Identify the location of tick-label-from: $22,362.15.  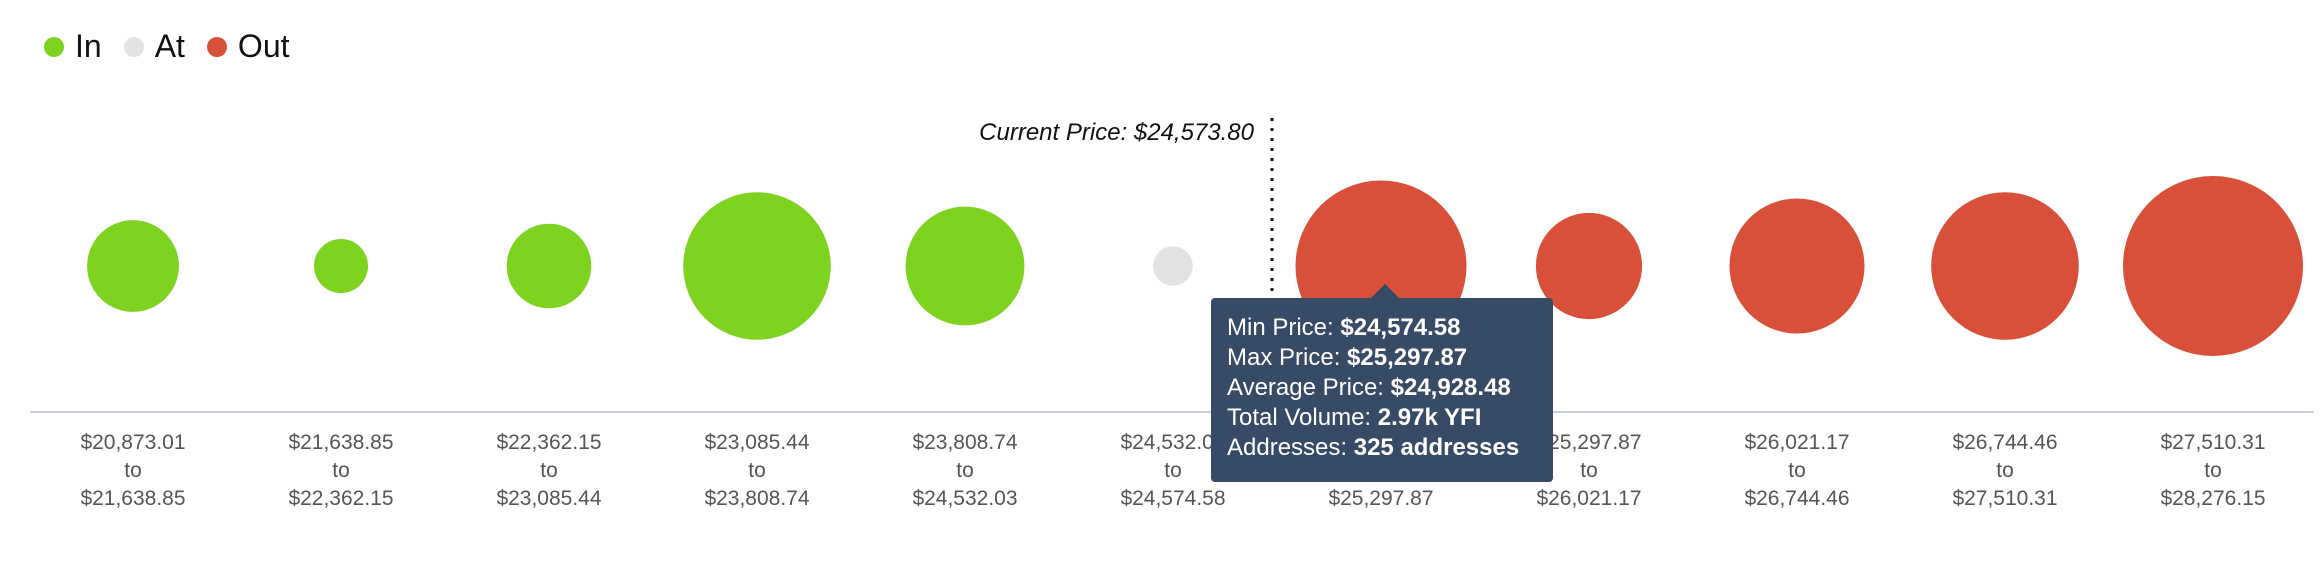
(548, 442).